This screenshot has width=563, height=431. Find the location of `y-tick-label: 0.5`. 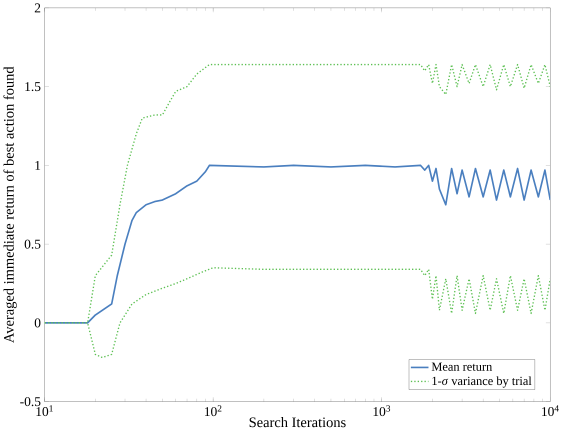

y-tick-label: 0.5 is located at coordinates (32, 244).